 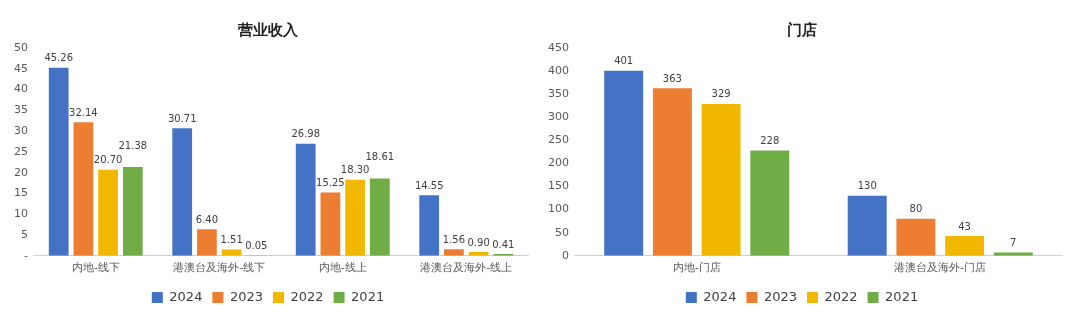 What do you see at coordinates (231, 240) in the screenshot?
I see `data-label: 1.51` at bounding box center [231, 240].